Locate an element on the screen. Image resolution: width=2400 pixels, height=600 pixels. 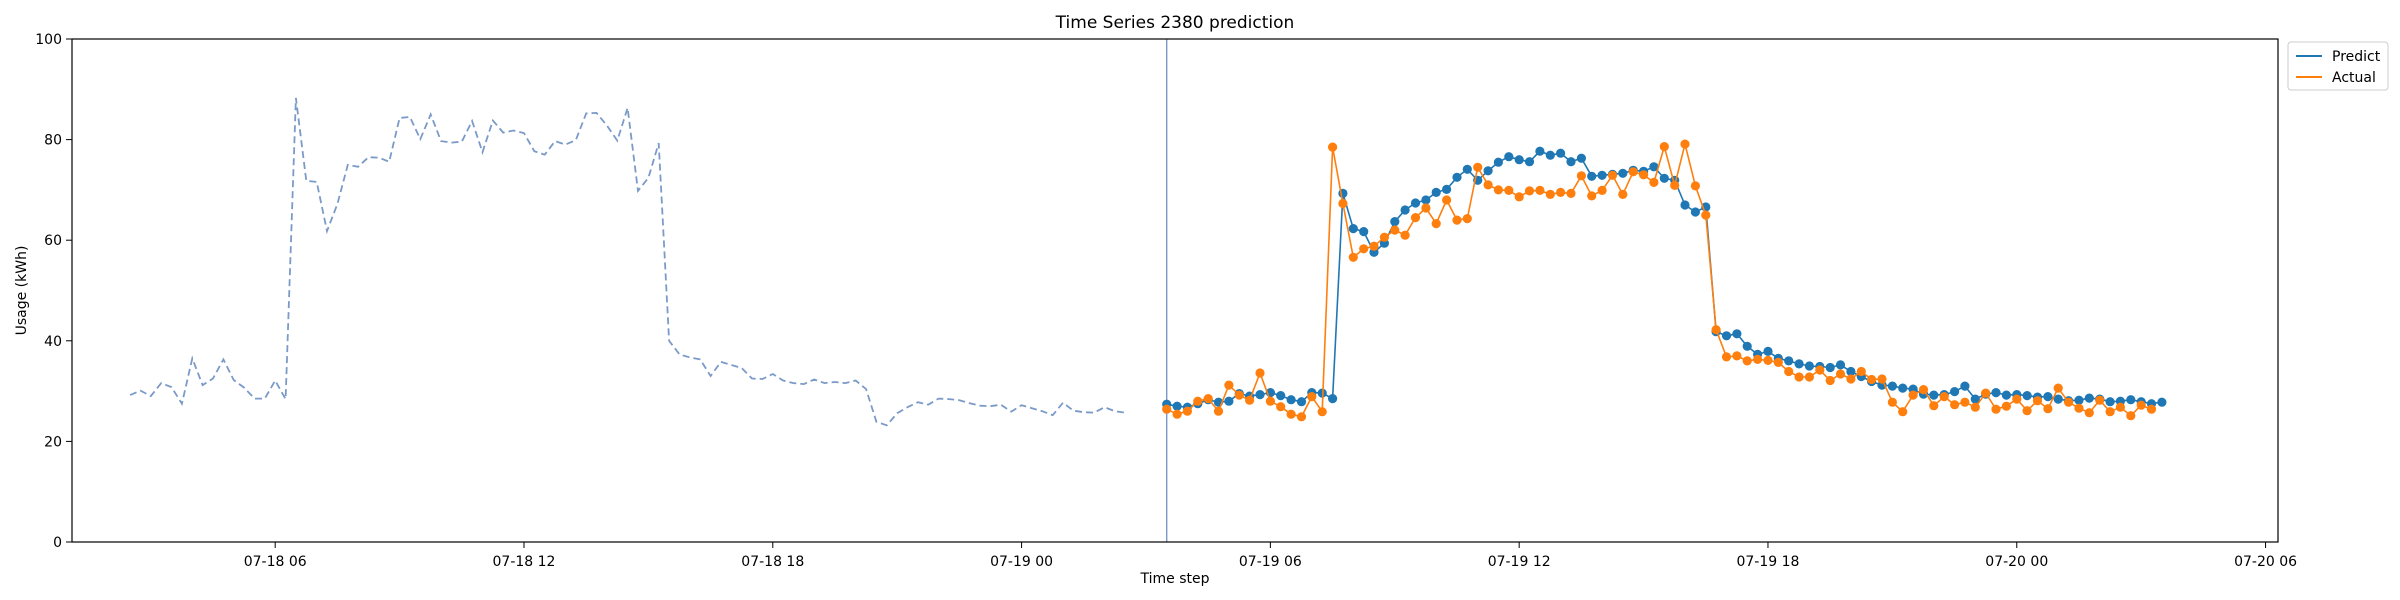
y-tick-label: 40 is located at coordinates (53, 342).